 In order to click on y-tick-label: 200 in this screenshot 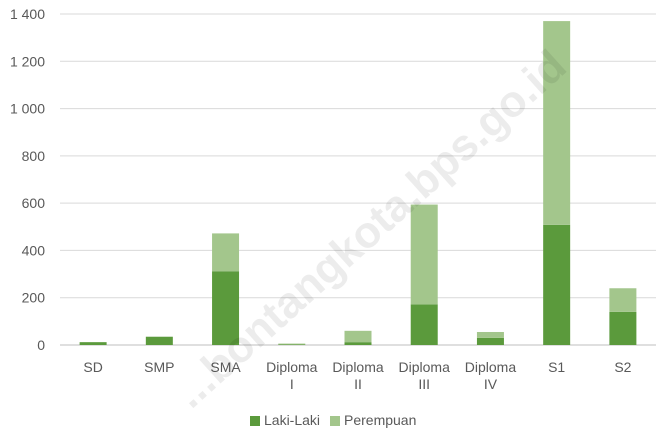, I will do `click(34, 298)`.